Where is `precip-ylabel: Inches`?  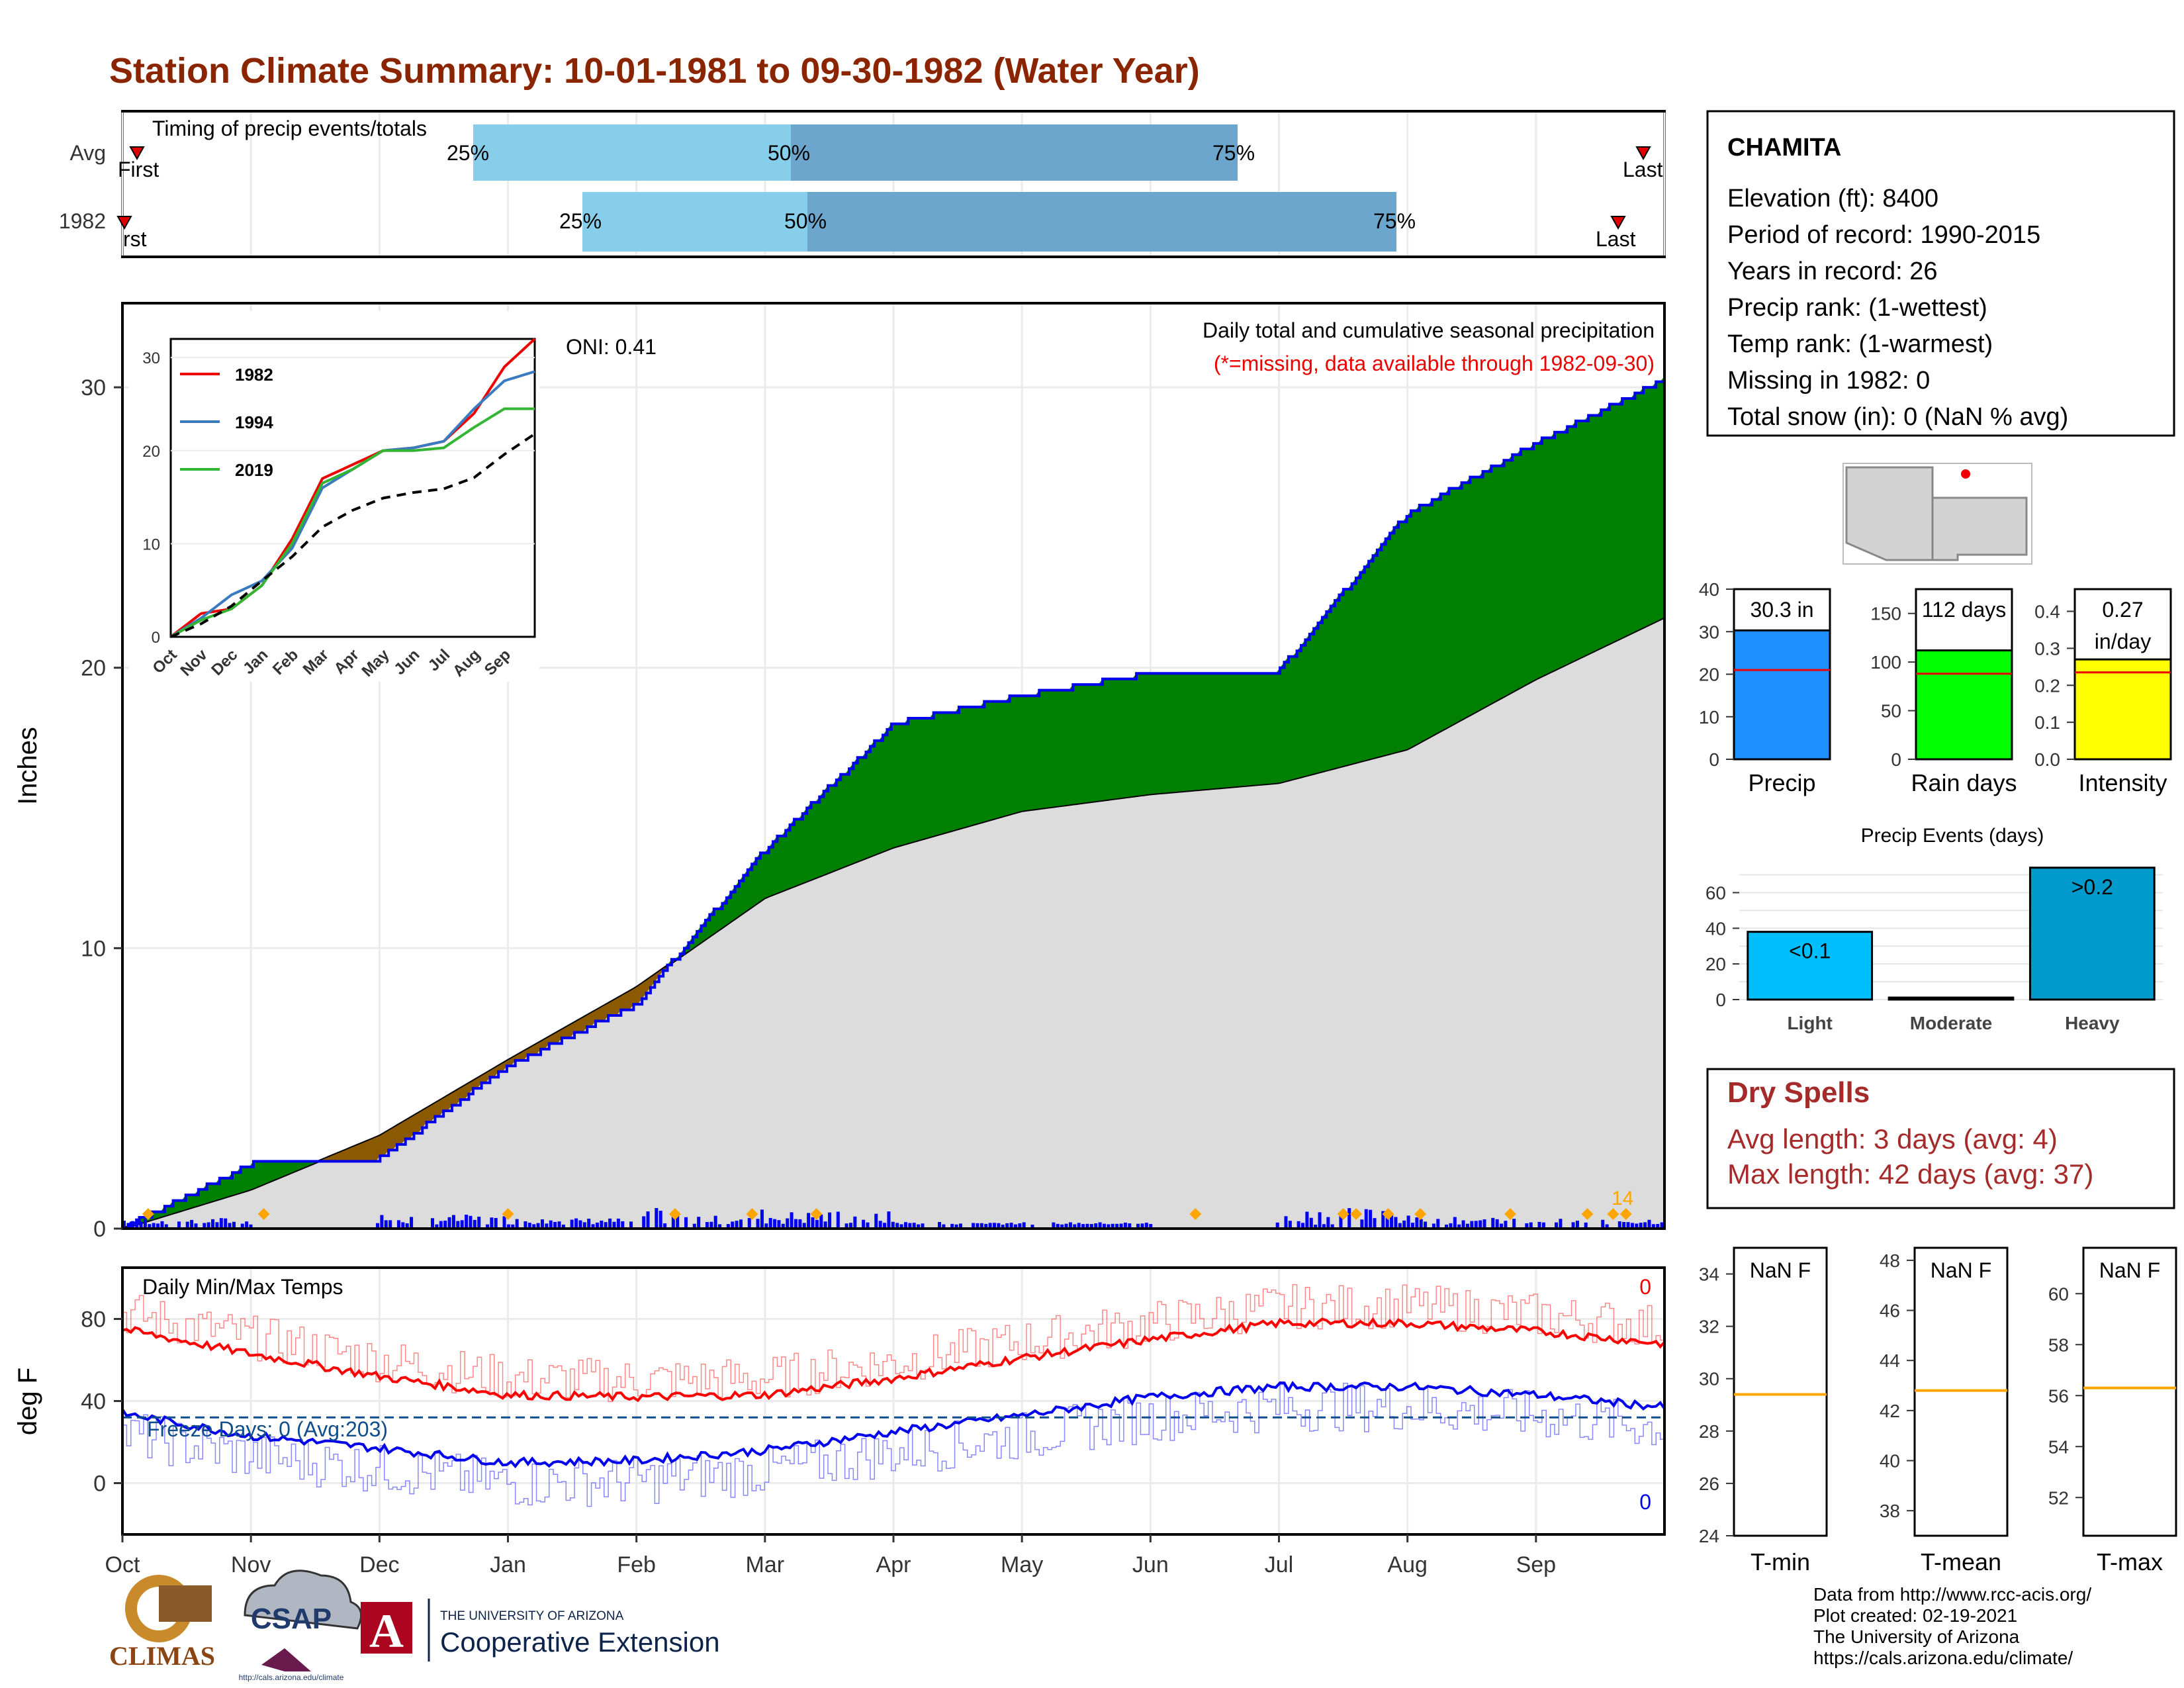 precip-ylabel: Inches is located at coordinates (28, 766).